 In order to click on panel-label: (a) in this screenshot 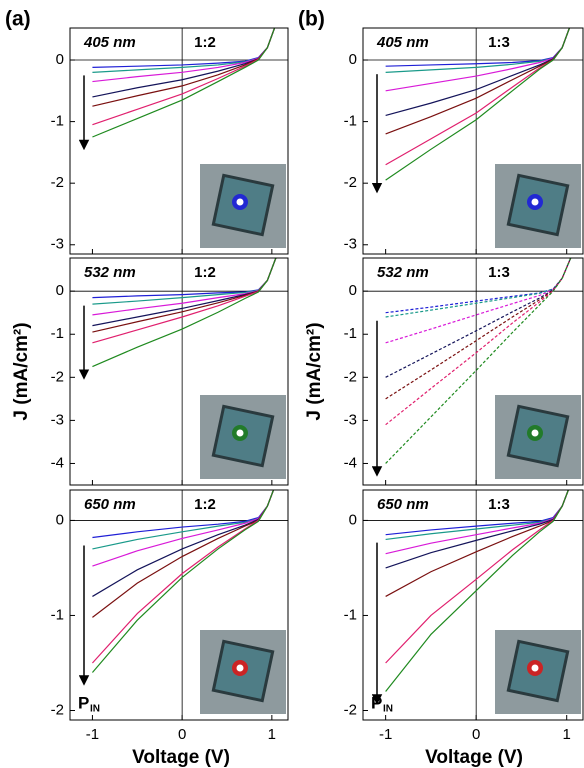, I will do `click(18, 19)`.